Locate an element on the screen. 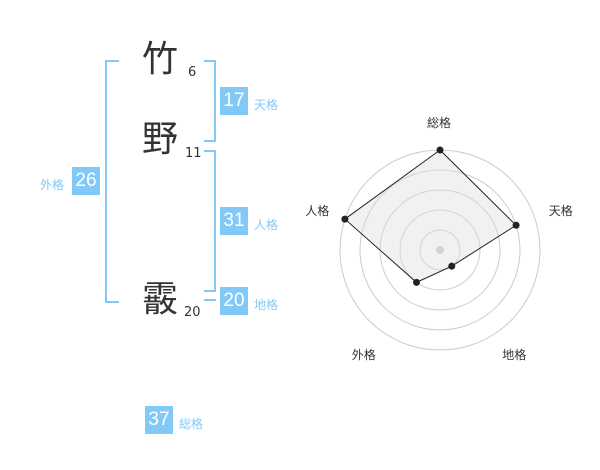  gaikaku-label: 外格 is located at coordinates (52, 185).